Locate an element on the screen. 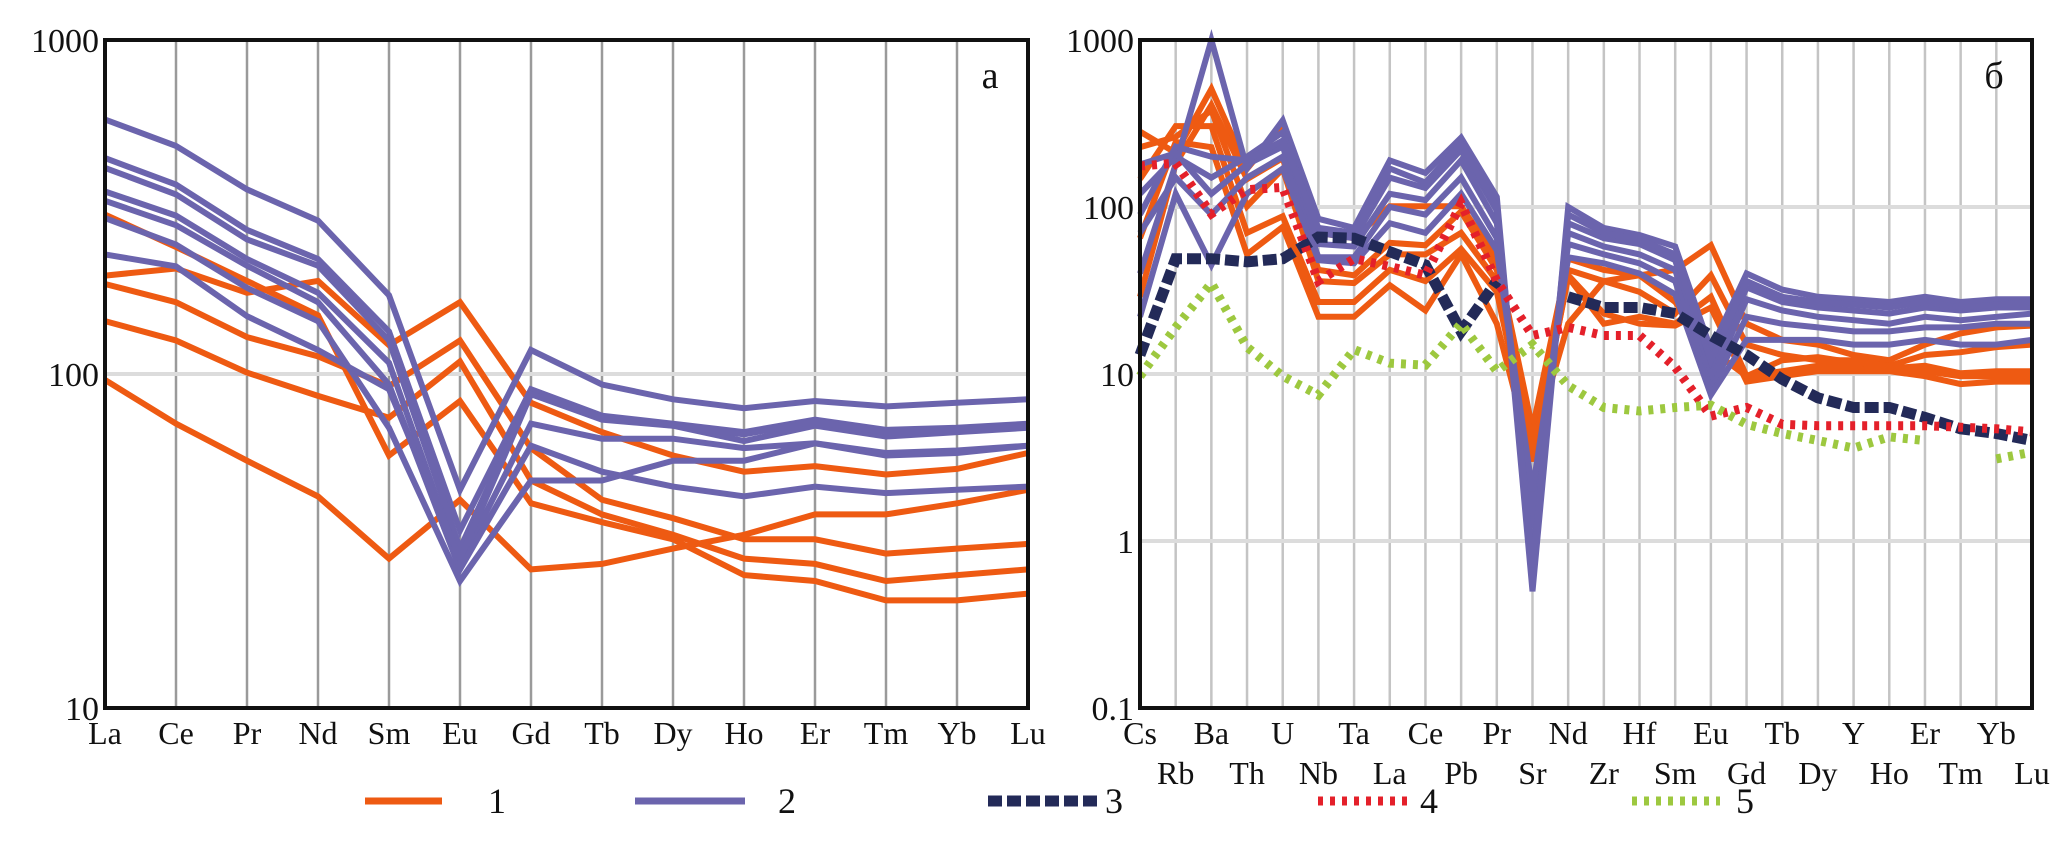 The image size is (2067, 842). panel-label: а is located at coordinates (990, 76).